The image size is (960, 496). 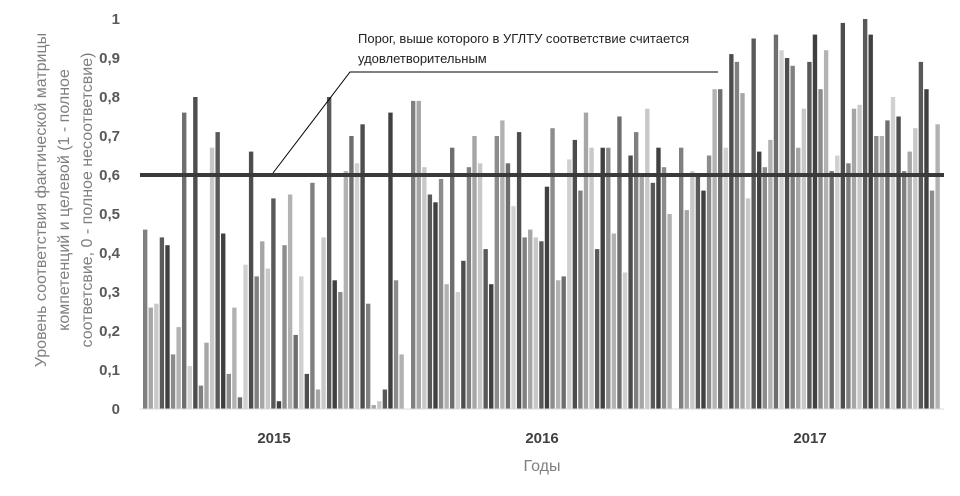 I want to click on y-tick-label: 0, so click(x=116, y=409).